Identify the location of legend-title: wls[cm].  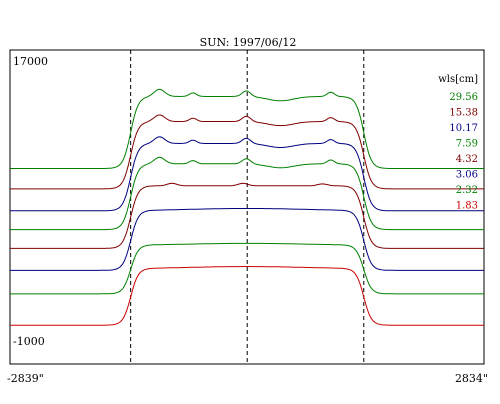
(458, 79).